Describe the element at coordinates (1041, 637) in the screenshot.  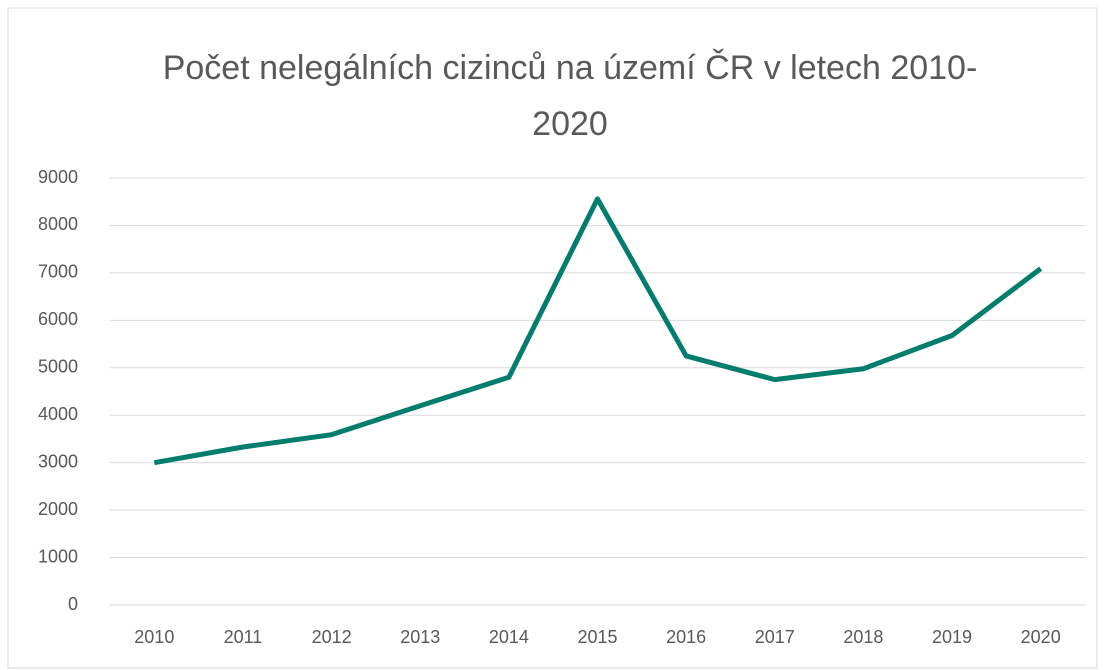
I see `x-tick-label: 2020` at that location.